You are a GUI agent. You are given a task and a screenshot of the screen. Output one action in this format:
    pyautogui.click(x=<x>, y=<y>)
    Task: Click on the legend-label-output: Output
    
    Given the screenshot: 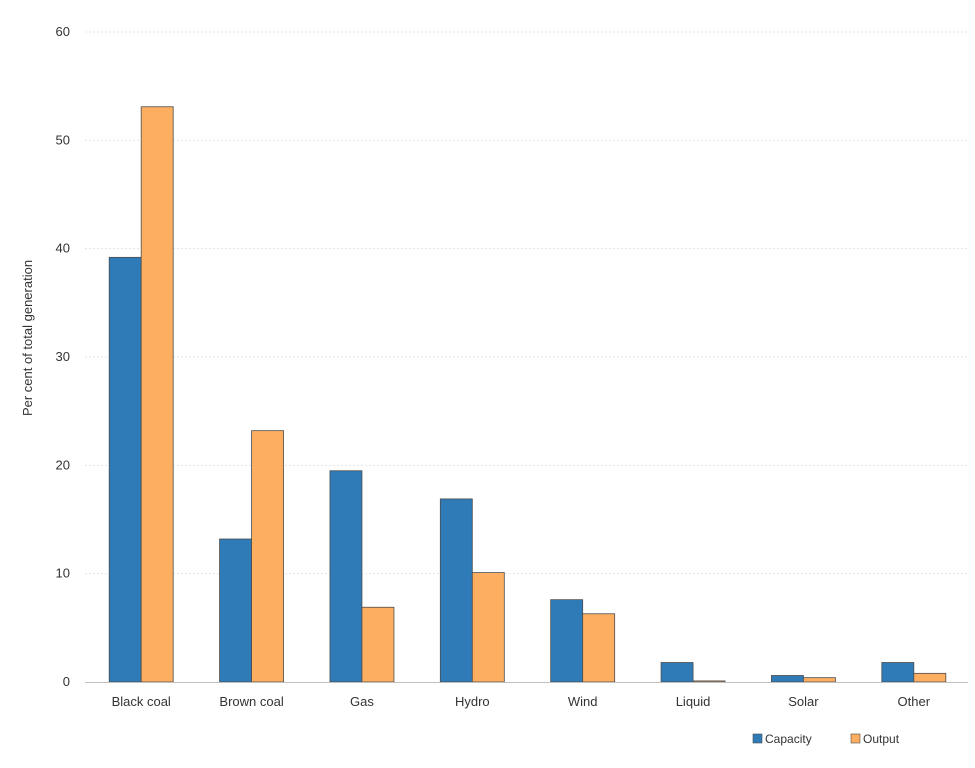 What is the action you would take?
    pyautogui.click(x=881, y=739)
    